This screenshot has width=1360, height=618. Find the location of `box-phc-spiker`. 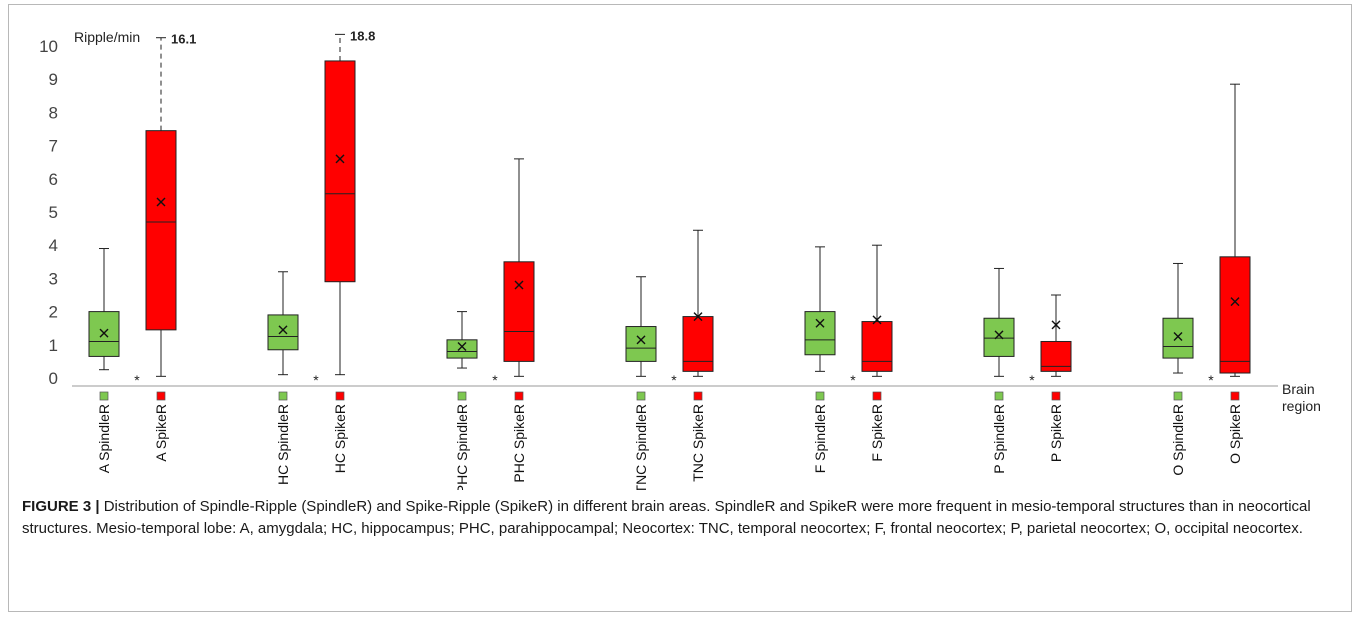

box-phc-spiker is located at coordinates (519, 267).